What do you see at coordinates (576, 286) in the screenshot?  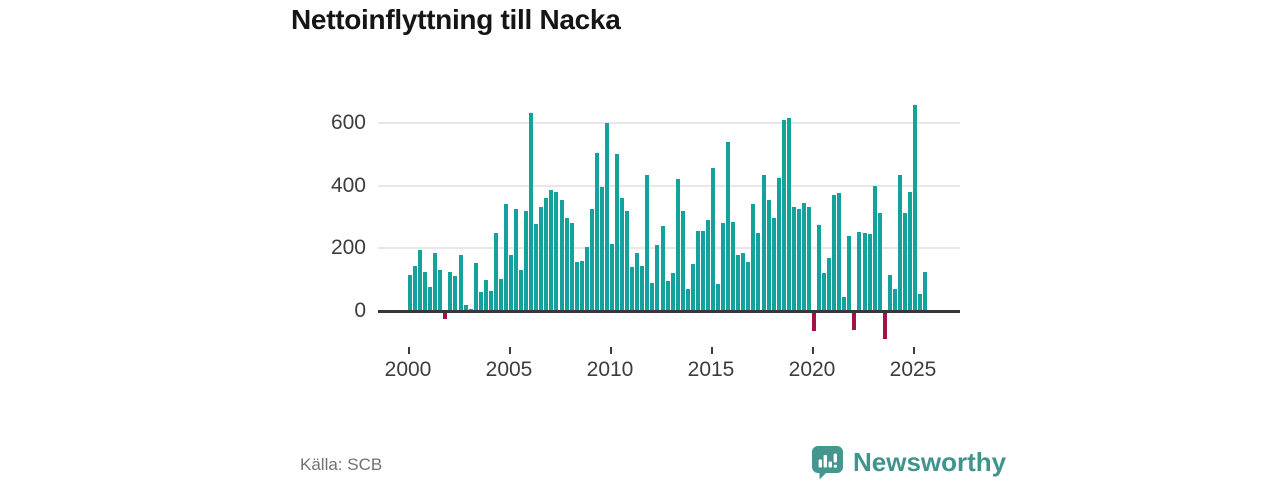 I see `bar-2008Q2` at bounding box center [576, 286].